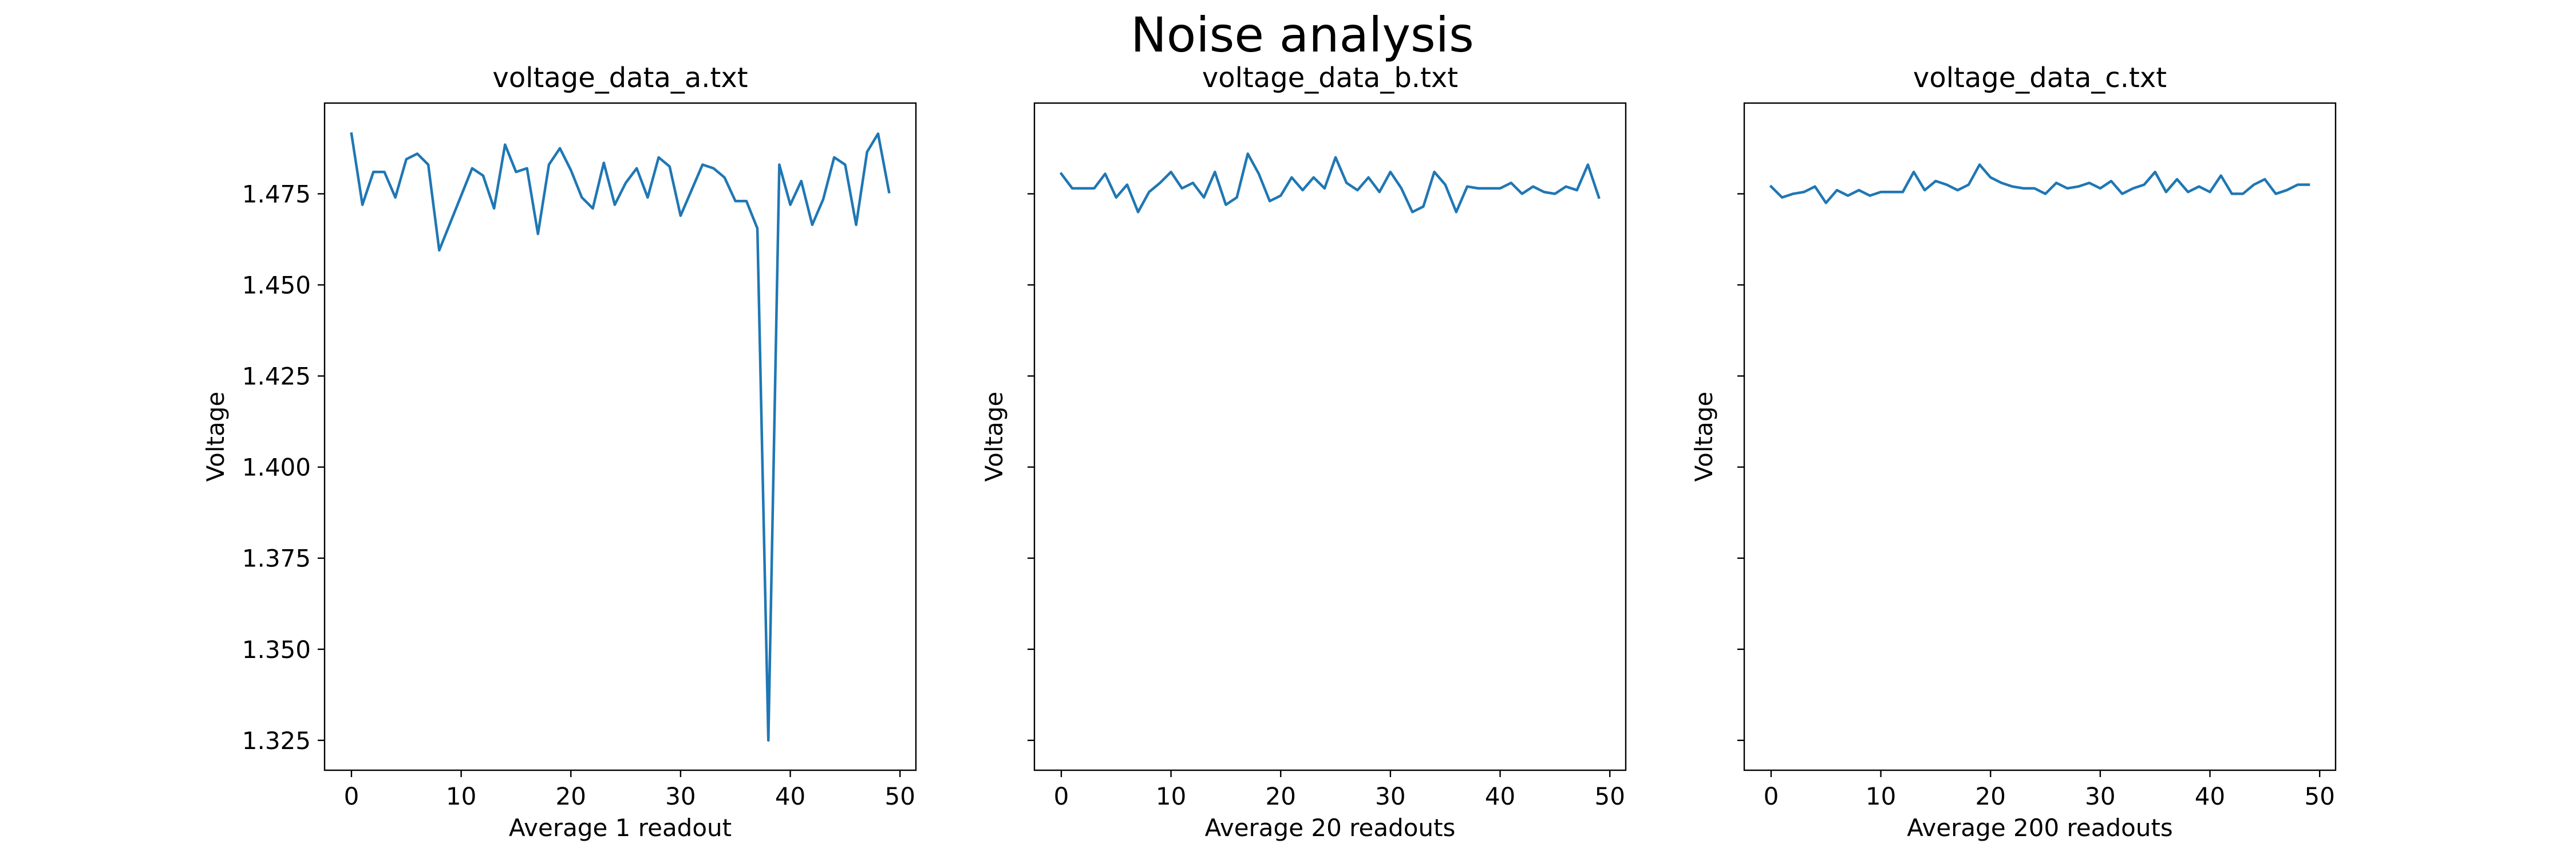 This screenshot has height=859, width=2576. Describe the element at coordinates (276, 650) in the screenshot. I see `y-tick-label: 1.350` at that location.